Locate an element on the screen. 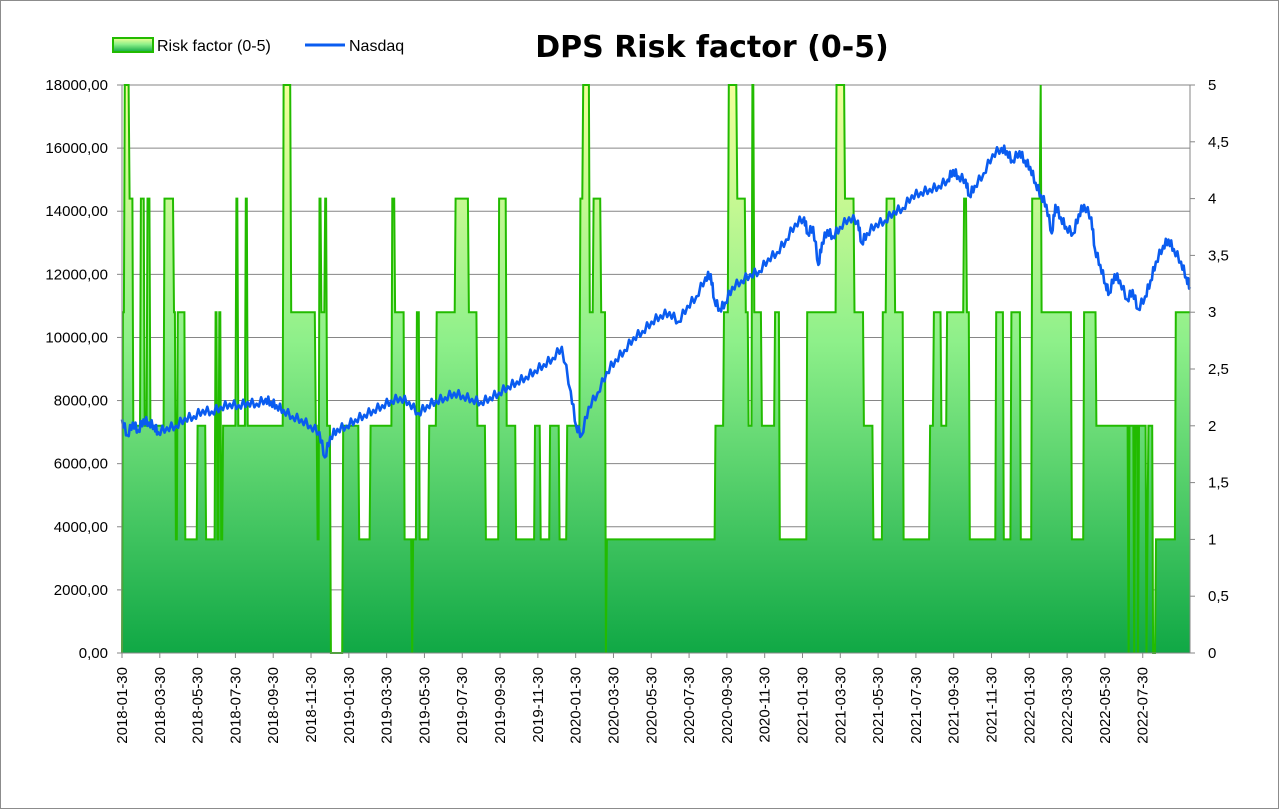  y-right-tick-label: 2 is located at coordinates (1212, 426).